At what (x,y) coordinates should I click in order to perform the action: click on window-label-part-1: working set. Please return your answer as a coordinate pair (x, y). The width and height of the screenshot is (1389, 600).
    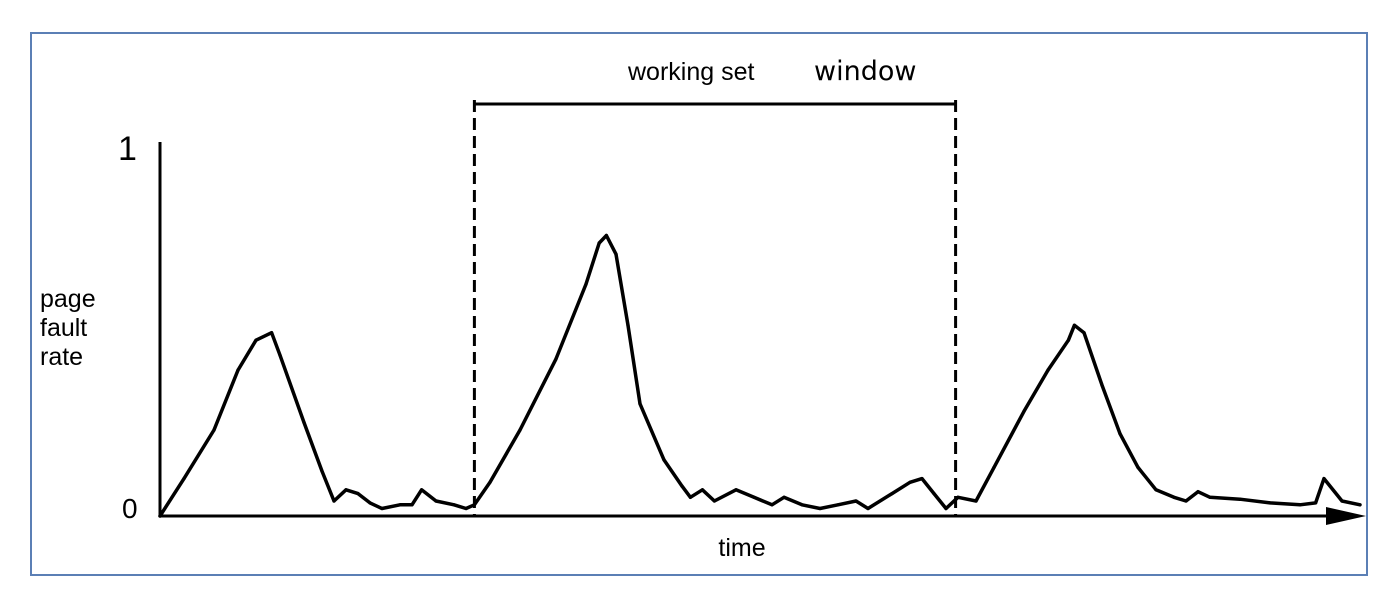
    Looking at the image, I should click on (690, 72).